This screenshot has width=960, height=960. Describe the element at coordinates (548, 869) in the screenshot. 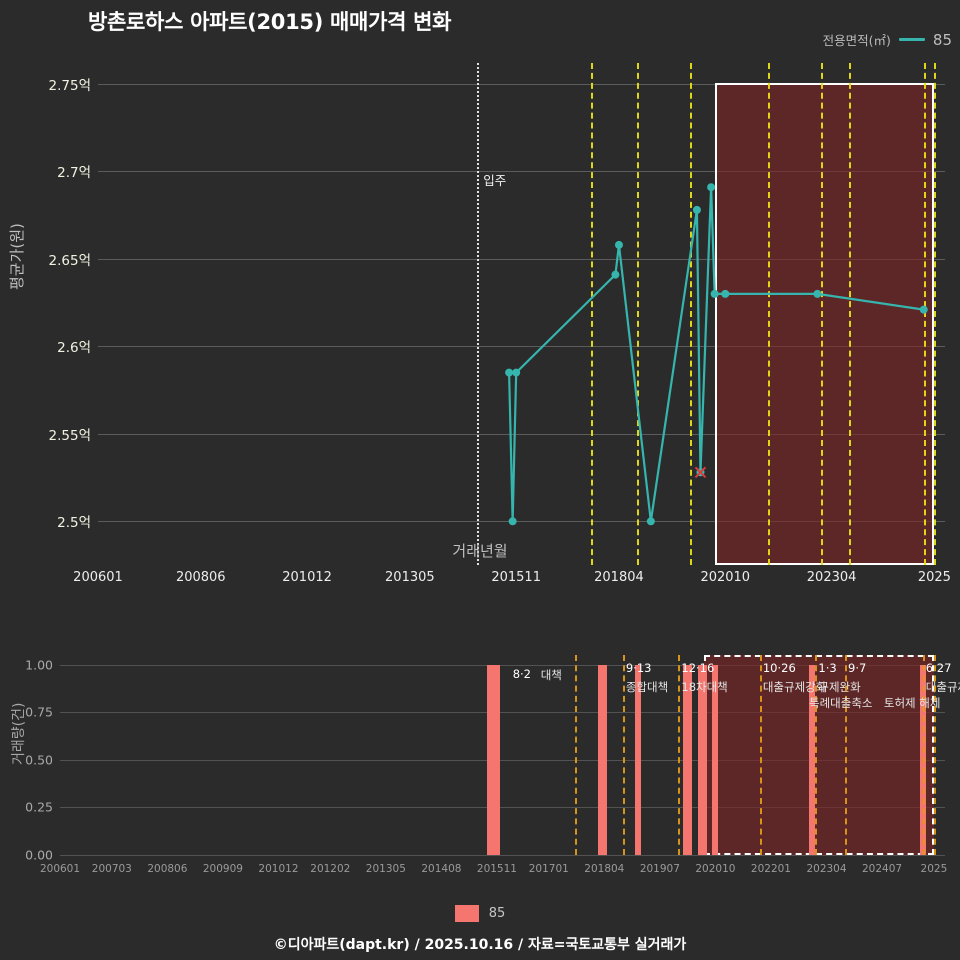

I see `volume-xtick-label: 201701` at that location.